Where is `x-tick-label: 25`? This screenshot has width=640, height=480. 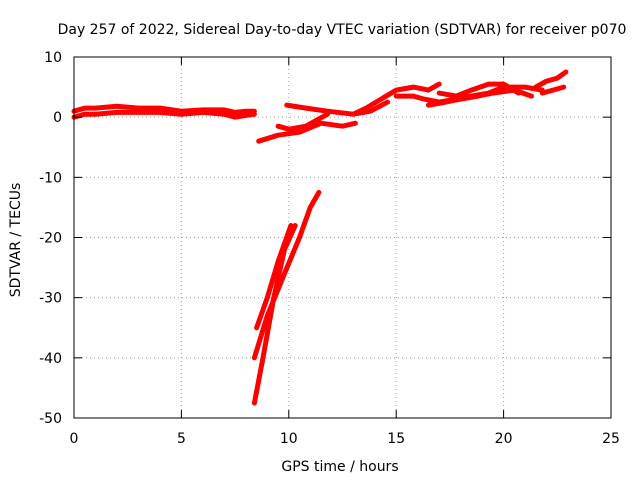 x-tick-label: 25 is located at coordinates (611, 439).